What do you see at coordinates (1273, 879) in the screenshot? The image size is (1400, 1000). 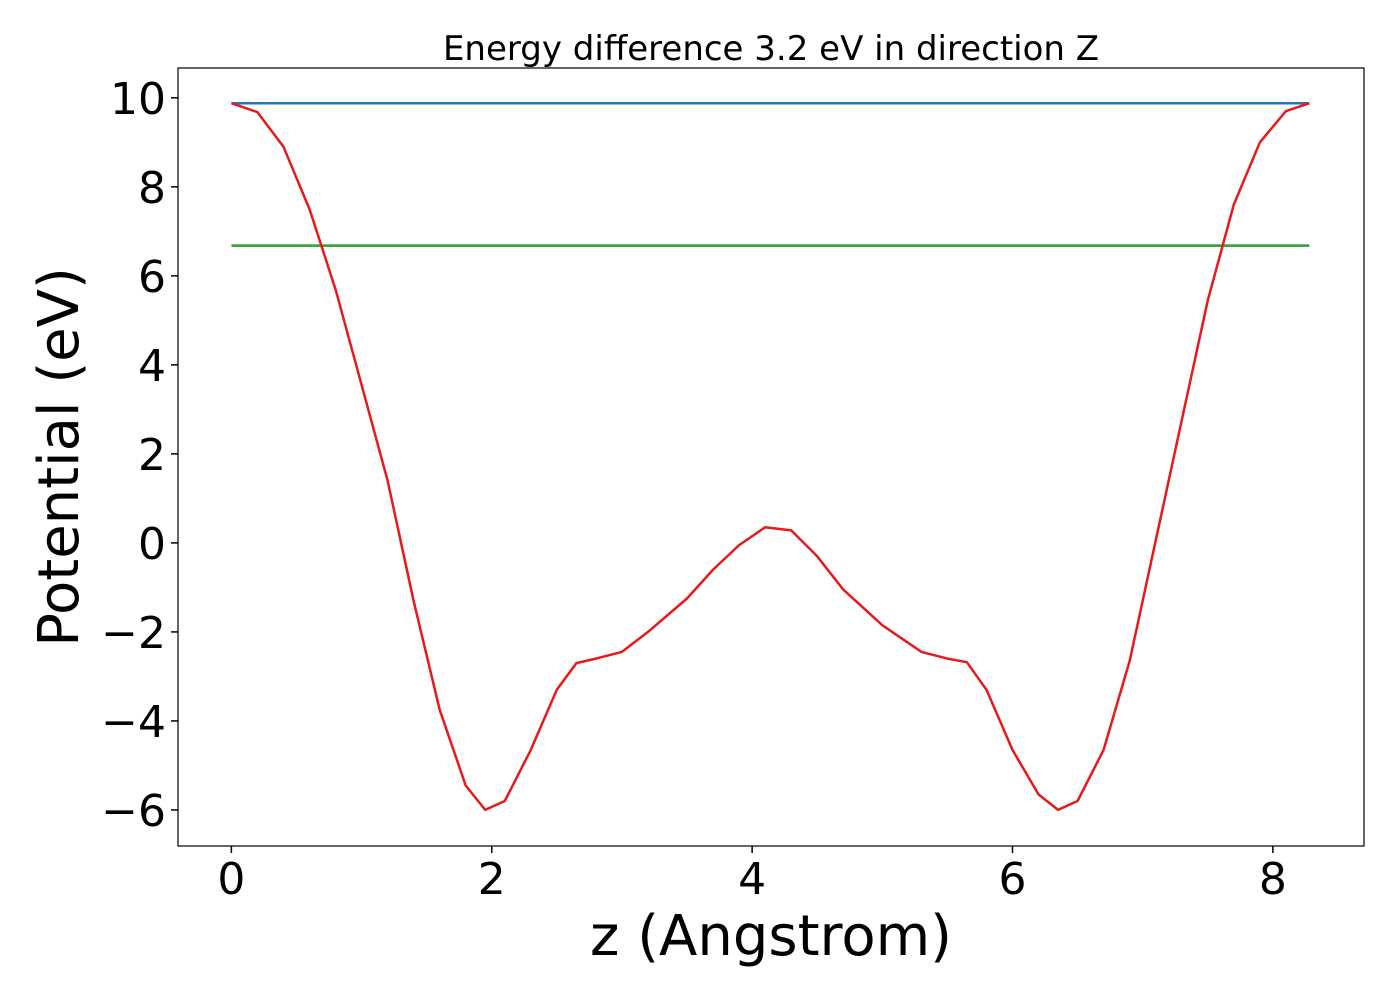 I see `x-tick-label: 8` at bounding box center [1273, 879].